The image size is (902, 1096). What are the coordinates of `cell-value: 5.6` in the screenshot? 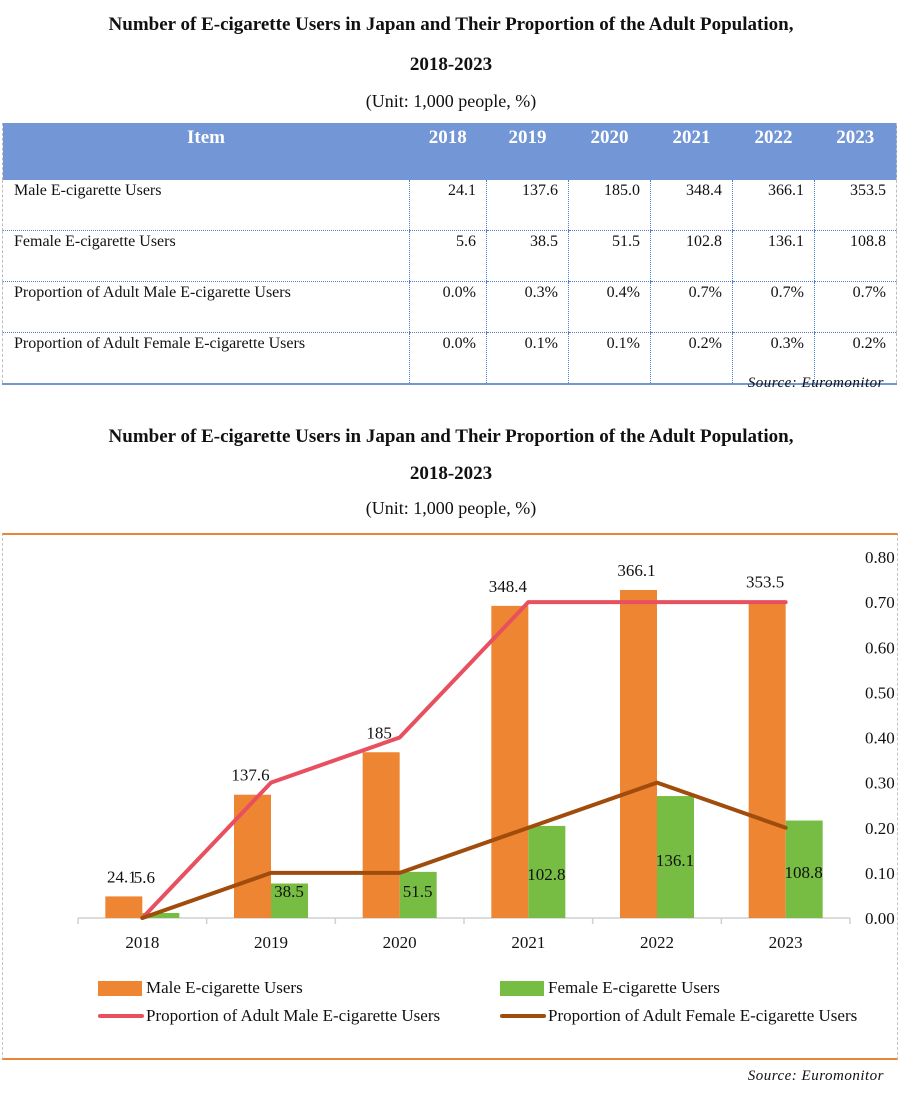 It's located at (447, 256).